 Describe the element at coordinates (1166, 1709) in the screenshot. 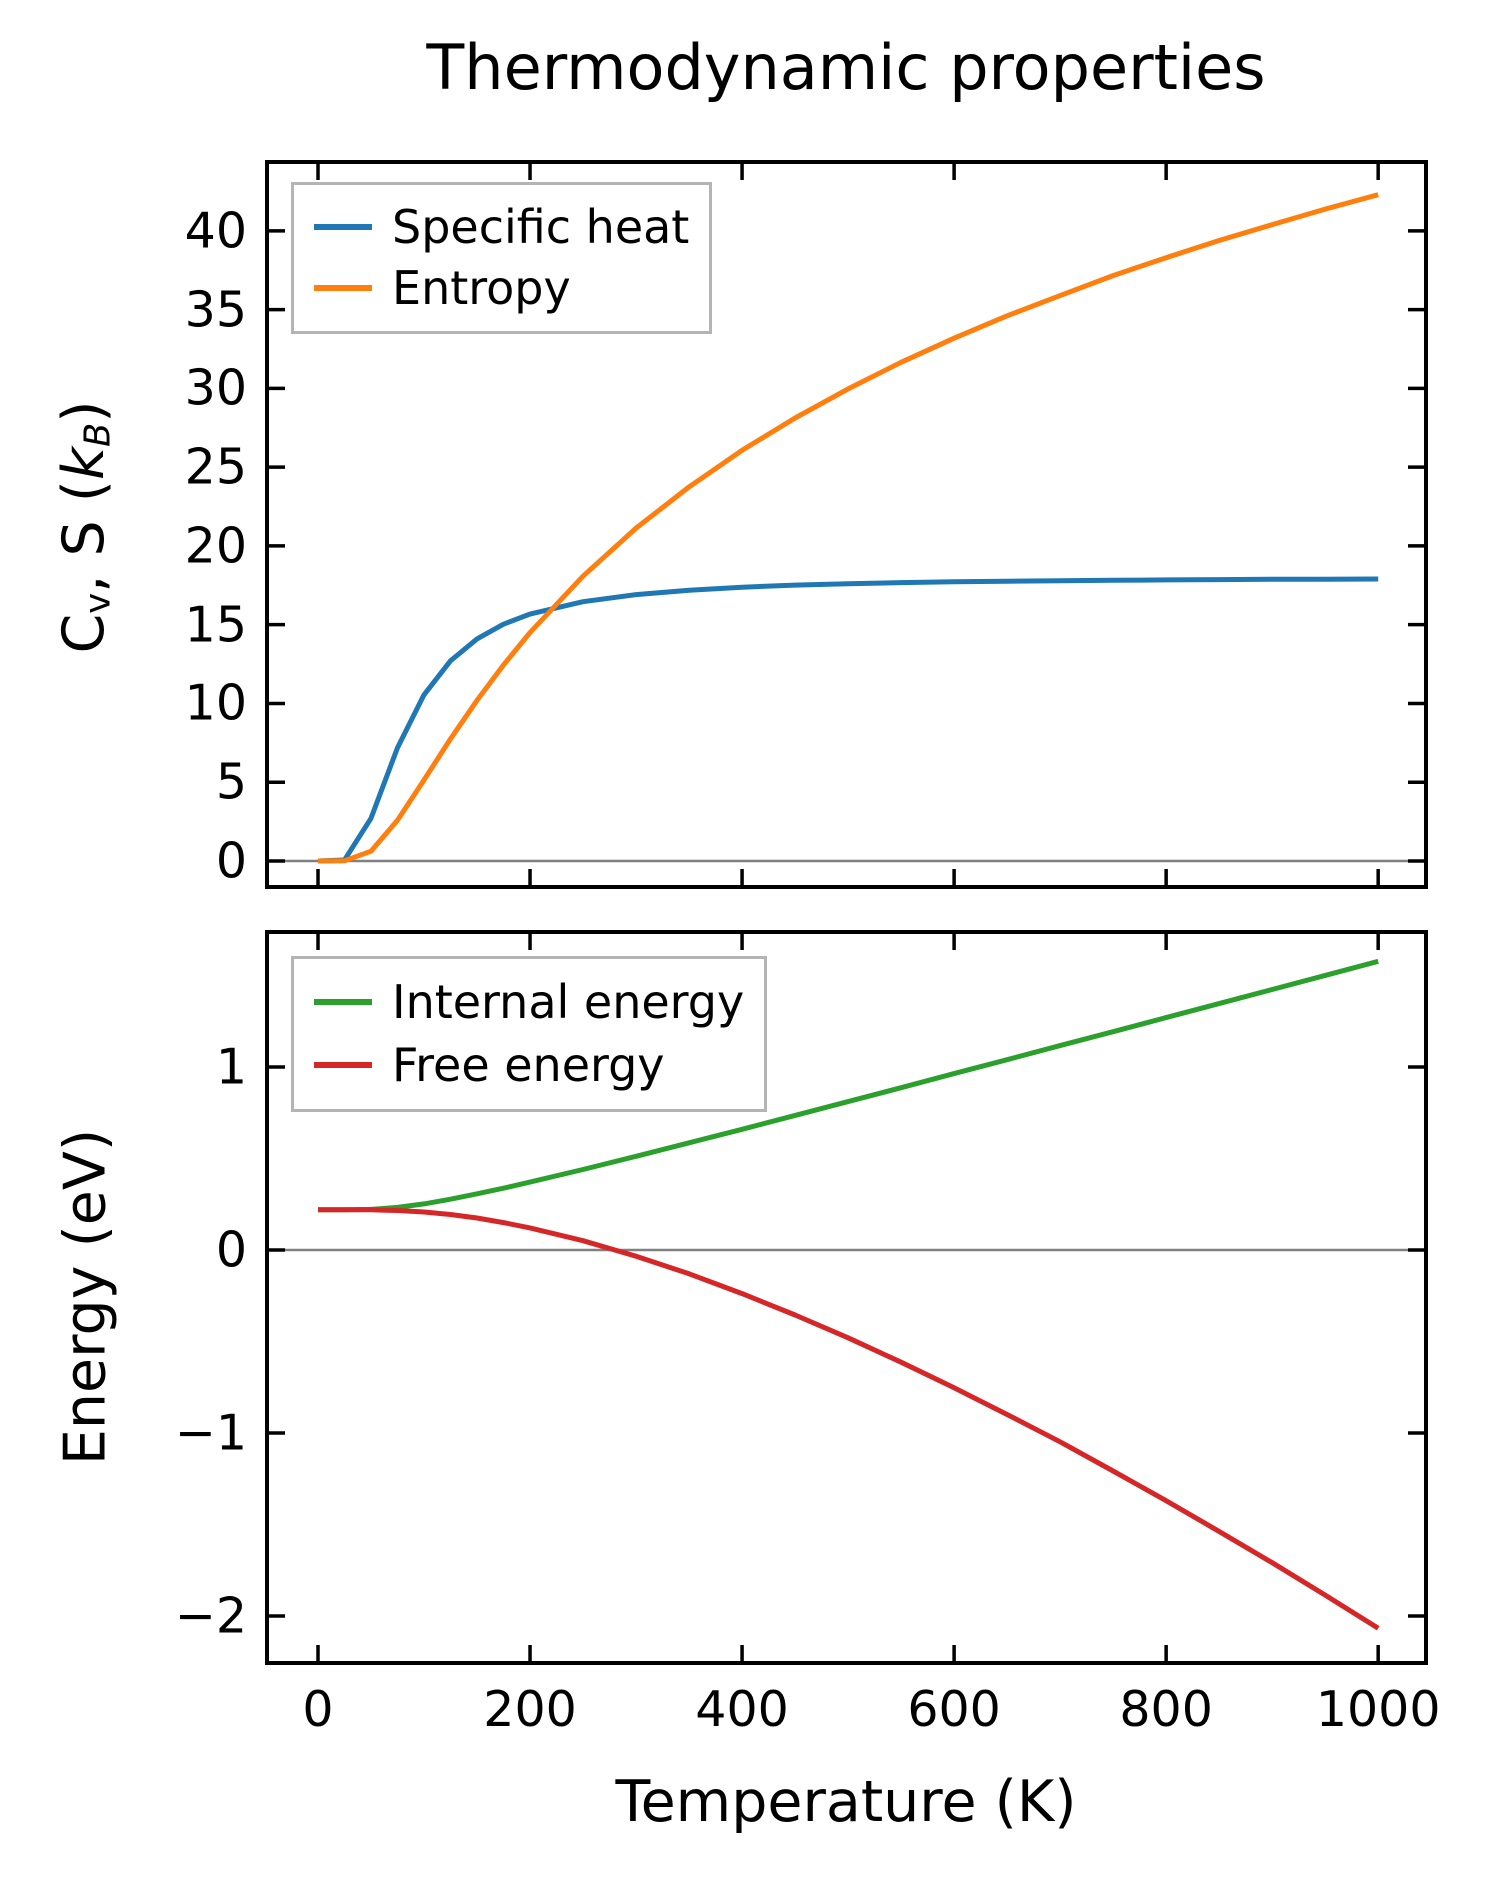

I see `x-tick-label: 800` at that location.